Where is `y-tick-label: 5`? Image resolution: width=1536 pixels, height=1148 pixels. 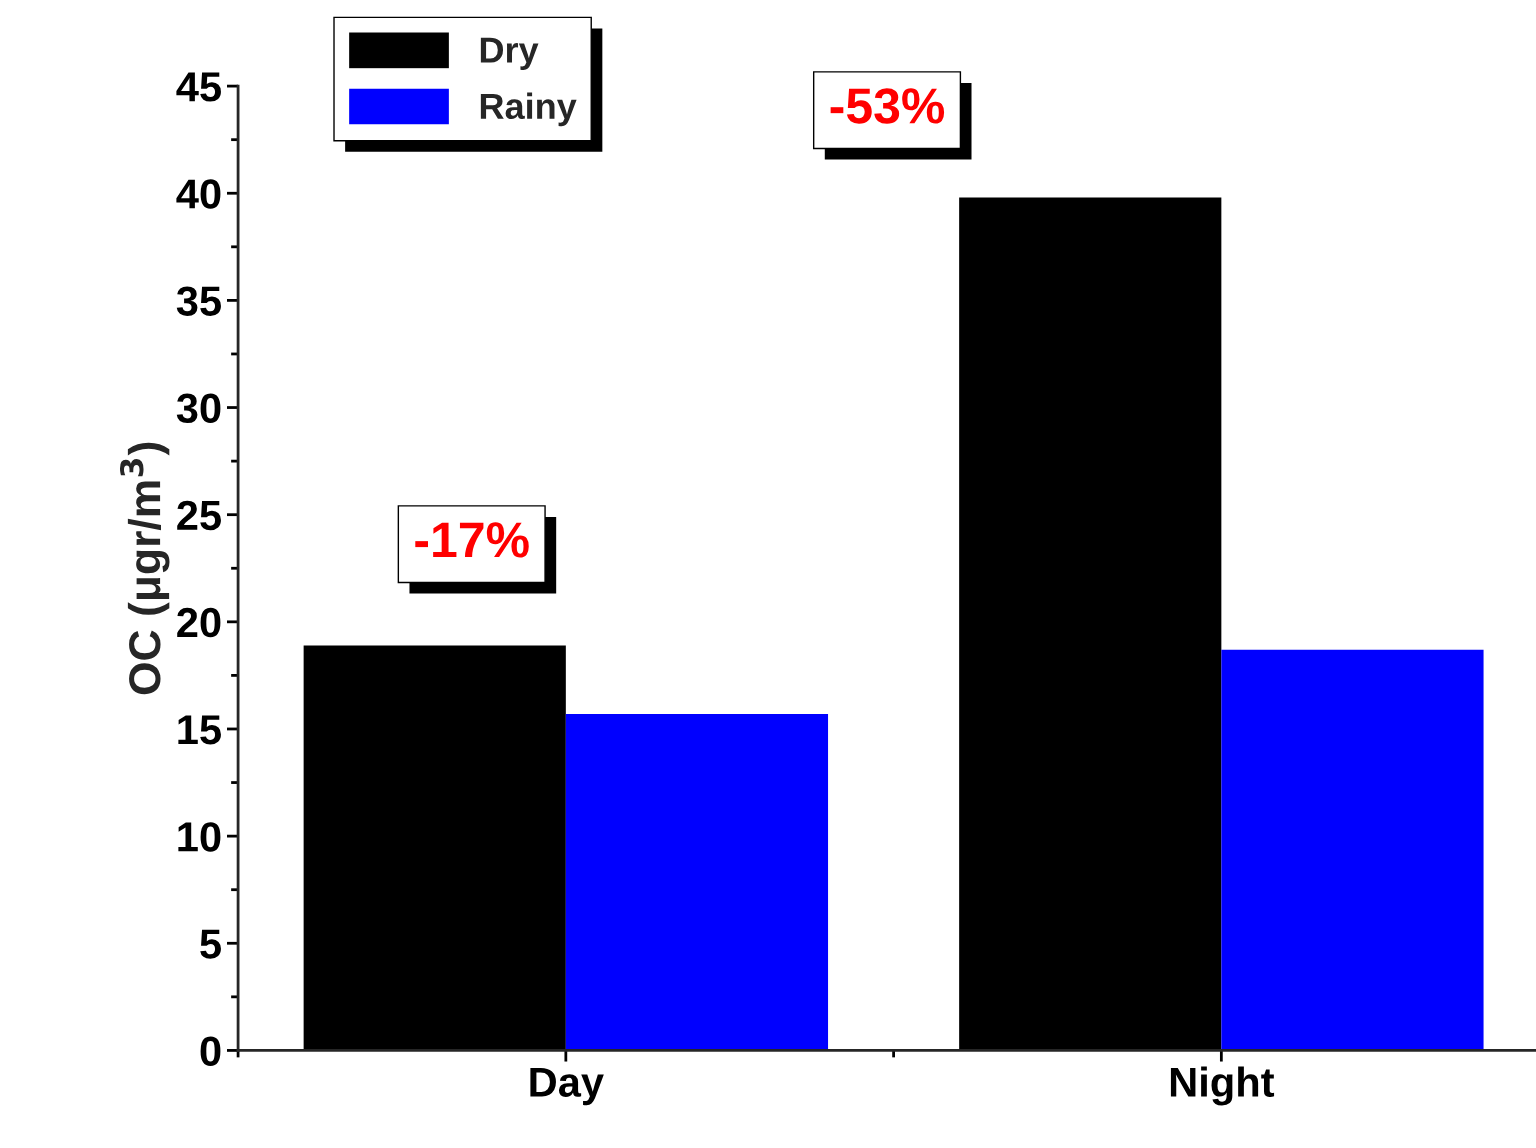
y-tick-label: 5 is located at coordinates (210, 944).